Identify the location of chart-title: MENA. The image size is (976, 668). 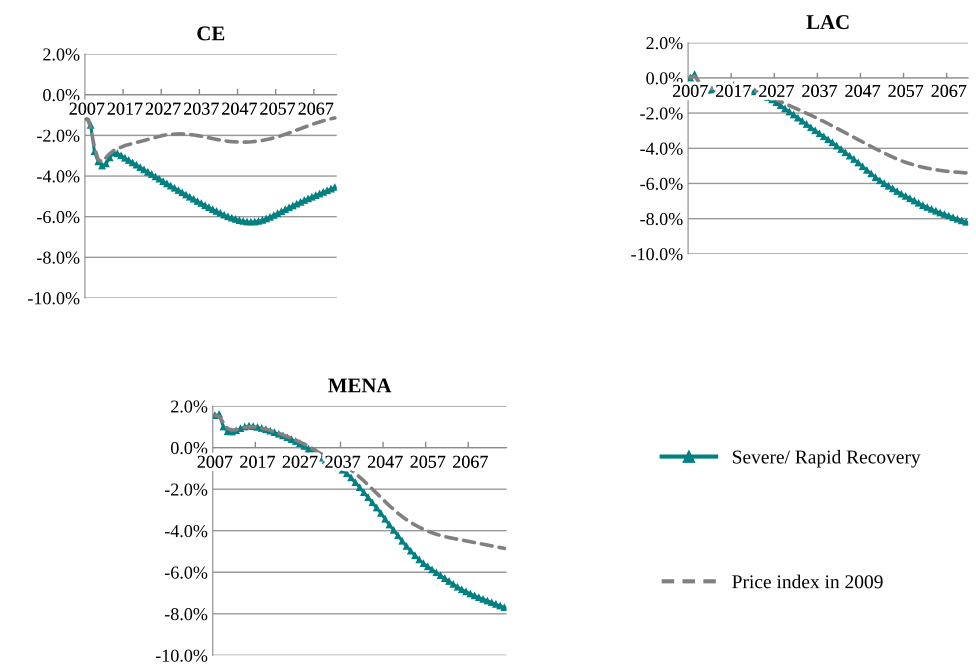
(360, 385).